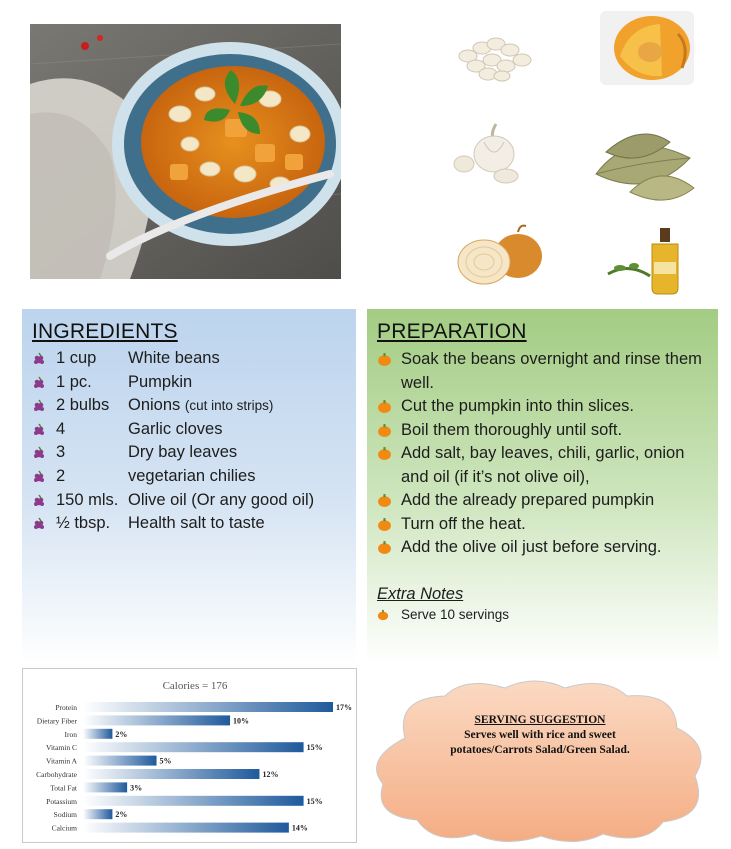  What do you see at coordinates (105, 331) in the screenshot?
I see `ingredients-title: INGREDIENTS` at bounding box center [105, 331].